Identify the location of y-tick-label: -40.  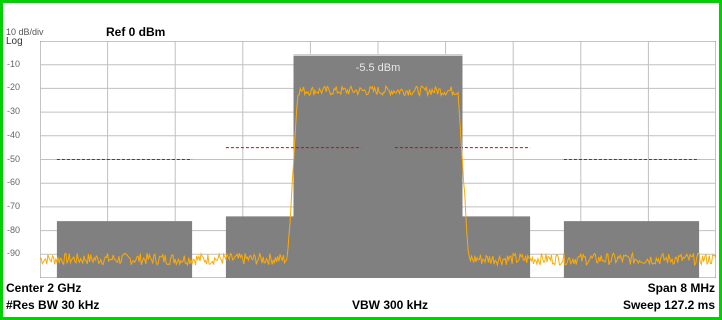
(14, 134).